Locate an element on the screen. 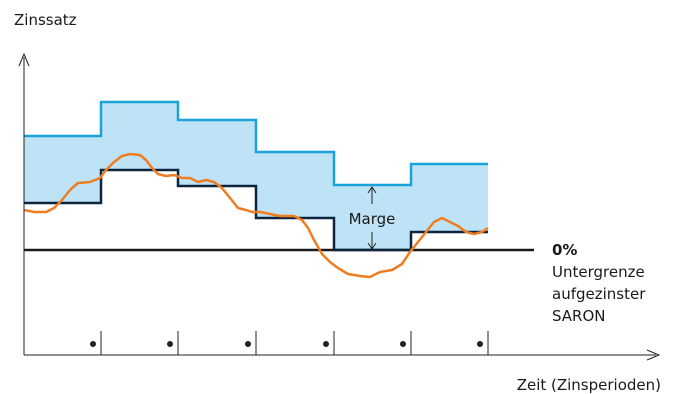  y-axis-label: Zinssatz is located at coordinates (45, 20).